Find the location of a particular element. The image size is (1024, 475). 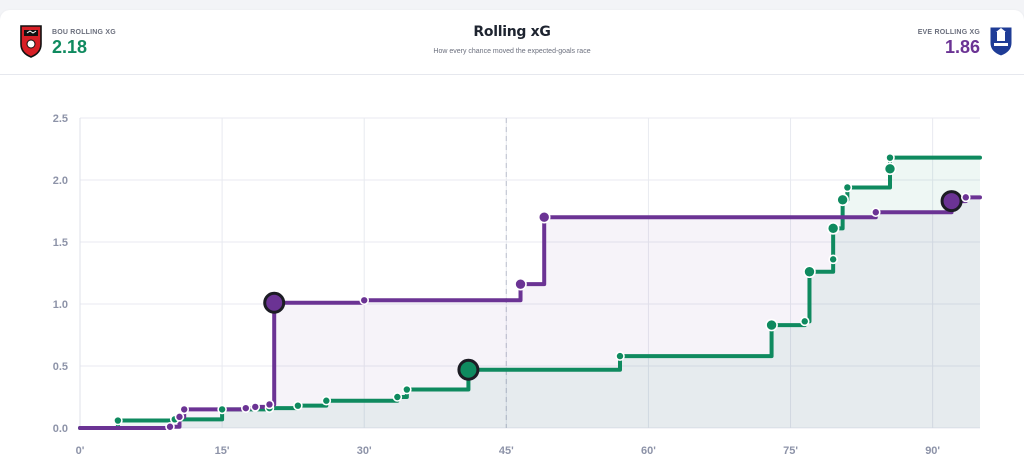

y-tick-label: 0.0 is located at coordinates (60, 429).